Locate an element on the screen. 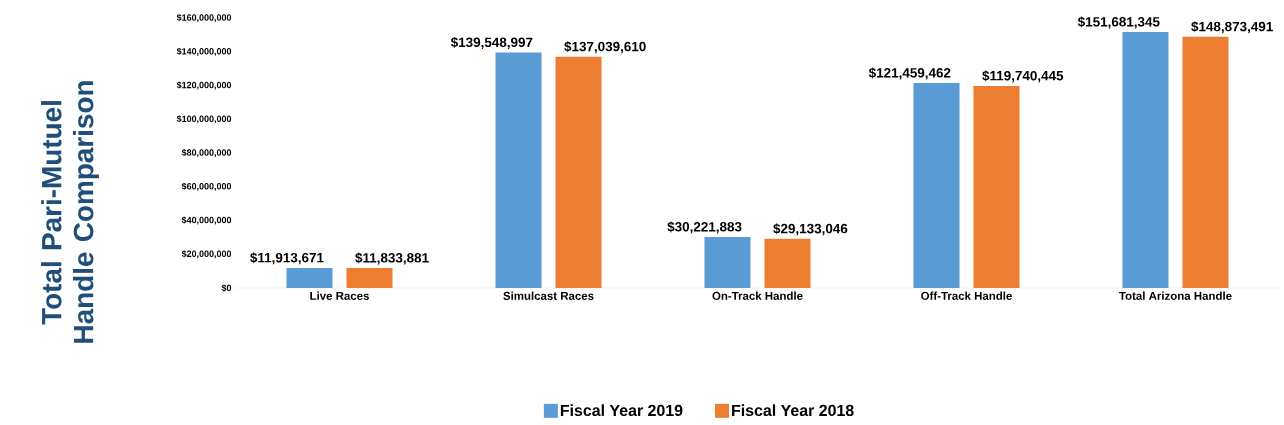 This screenshot has width=1284, height=425. data-label: $29,133,046 is located at coordinates (810, 229).